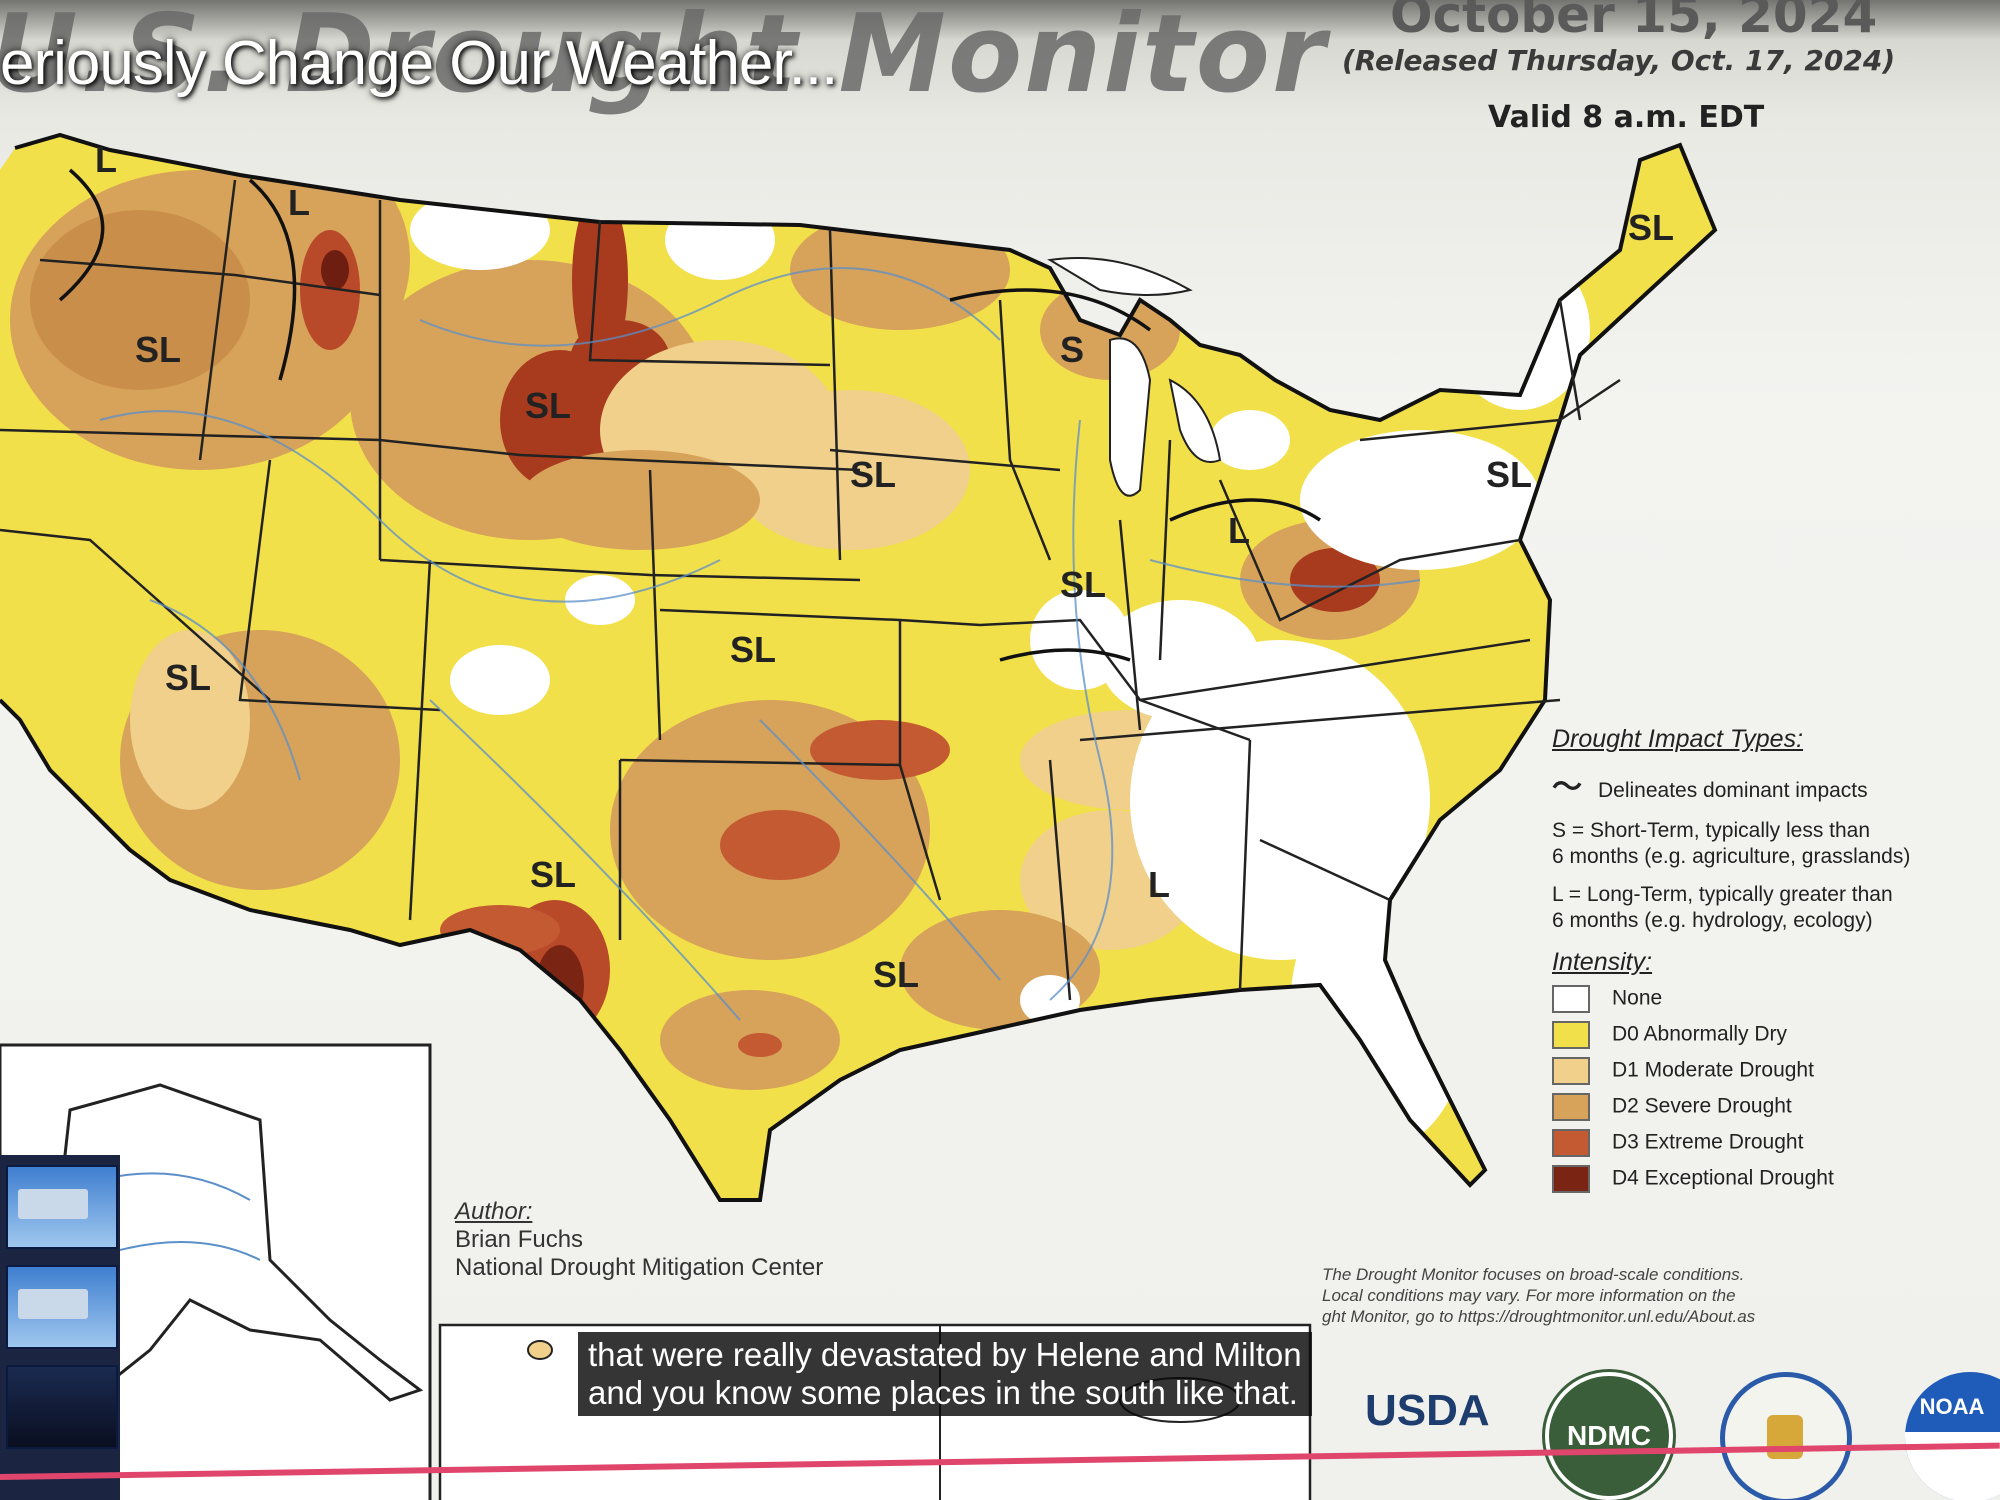  What do you see at coordinates (1427, 1410) in the screenshot?
I see `usda-logo-text: USDA` at bounding box center [1427, 1410].